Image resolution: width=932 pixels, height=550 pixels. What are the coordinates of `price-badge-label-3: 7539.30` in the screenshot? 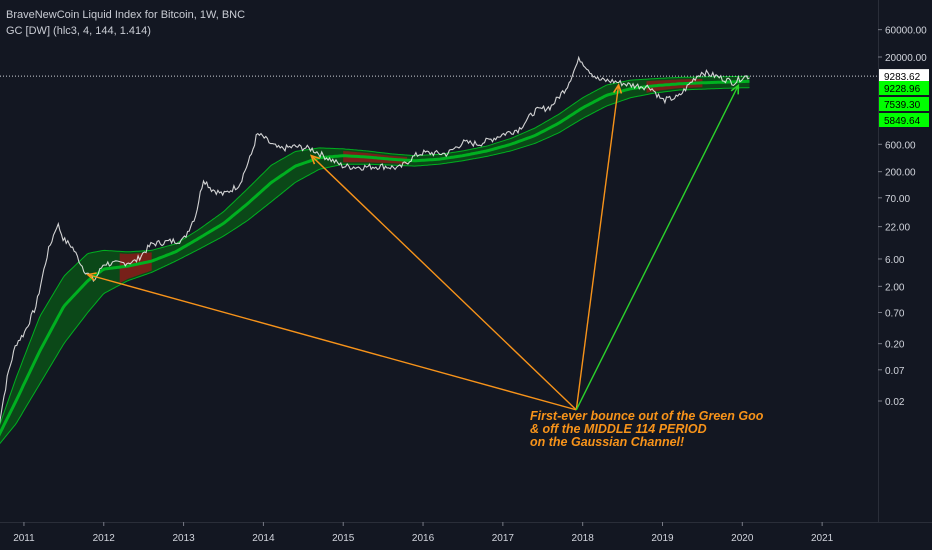 It's located at (902, 105).